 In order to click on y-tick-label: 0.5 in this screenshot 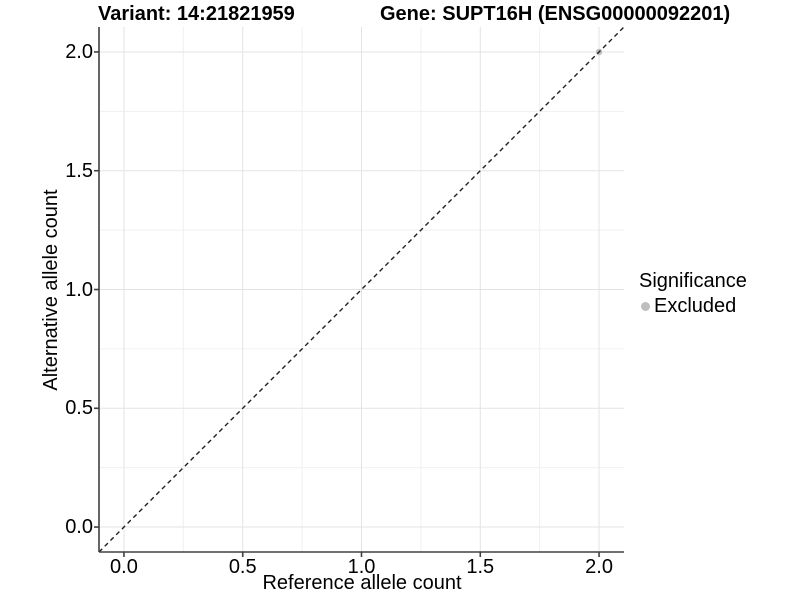, I will do `click(79, 408)`.